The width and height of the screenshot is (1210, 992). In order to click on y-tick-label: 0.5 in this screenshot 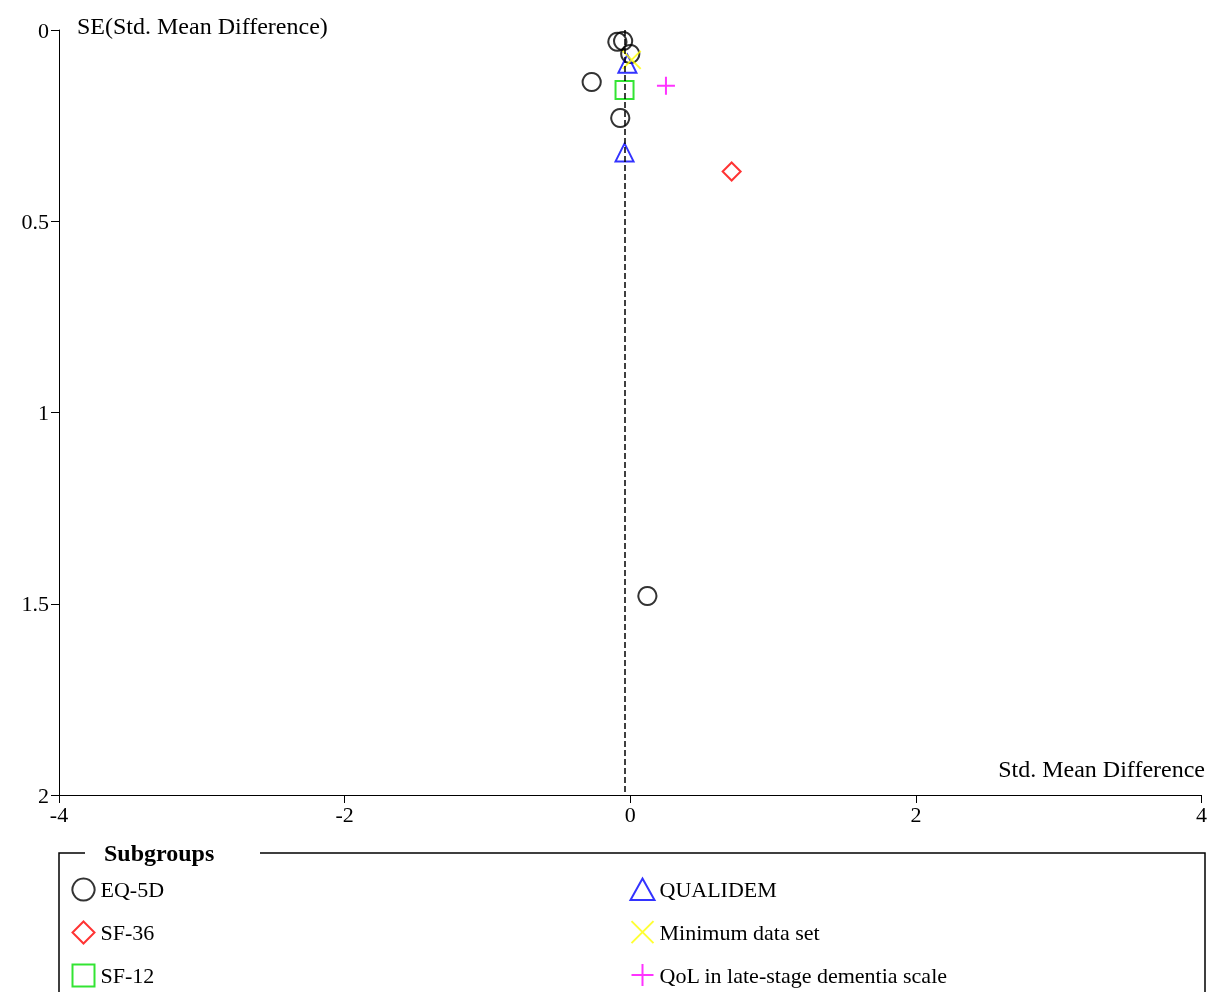, I will do `click(35, 221)`.